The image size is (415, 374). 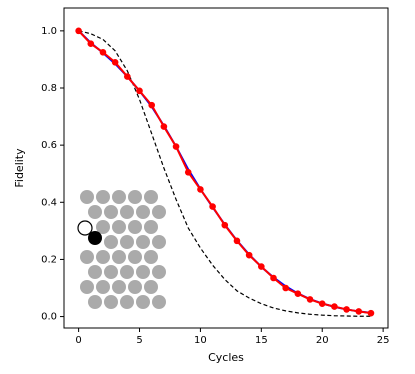 What do you see at coordinates (19, 168) in the screenshot?
I see `y-axis-label: Fidelity` at bounding box center [19, 168].